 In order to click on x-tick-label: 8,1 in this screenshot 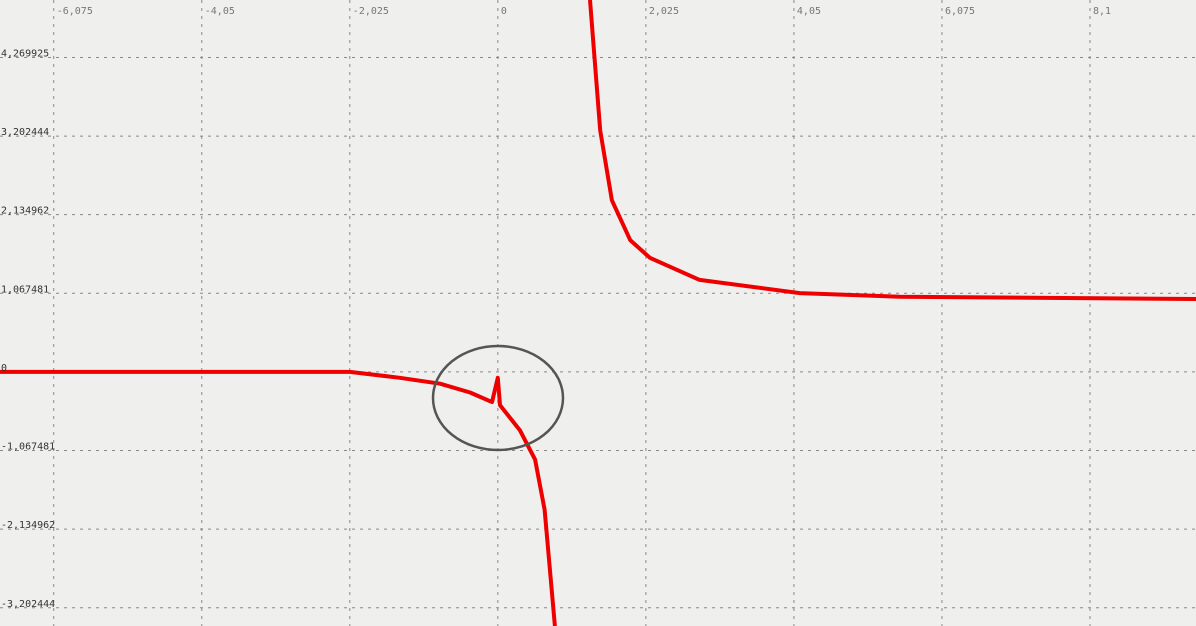, I will do `click(1102, 11)`.